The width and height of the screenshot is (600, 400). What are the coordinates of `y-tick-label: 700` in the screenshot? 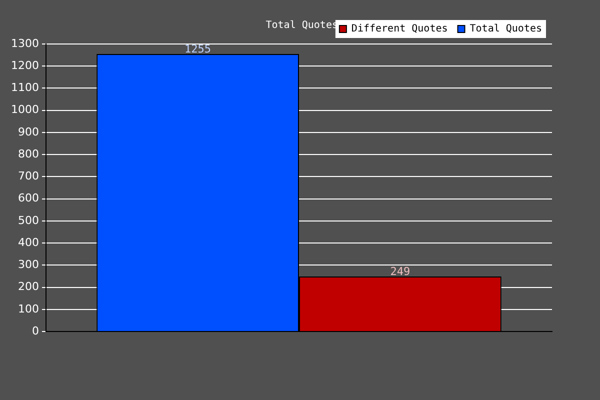 It's located at (28, 176).